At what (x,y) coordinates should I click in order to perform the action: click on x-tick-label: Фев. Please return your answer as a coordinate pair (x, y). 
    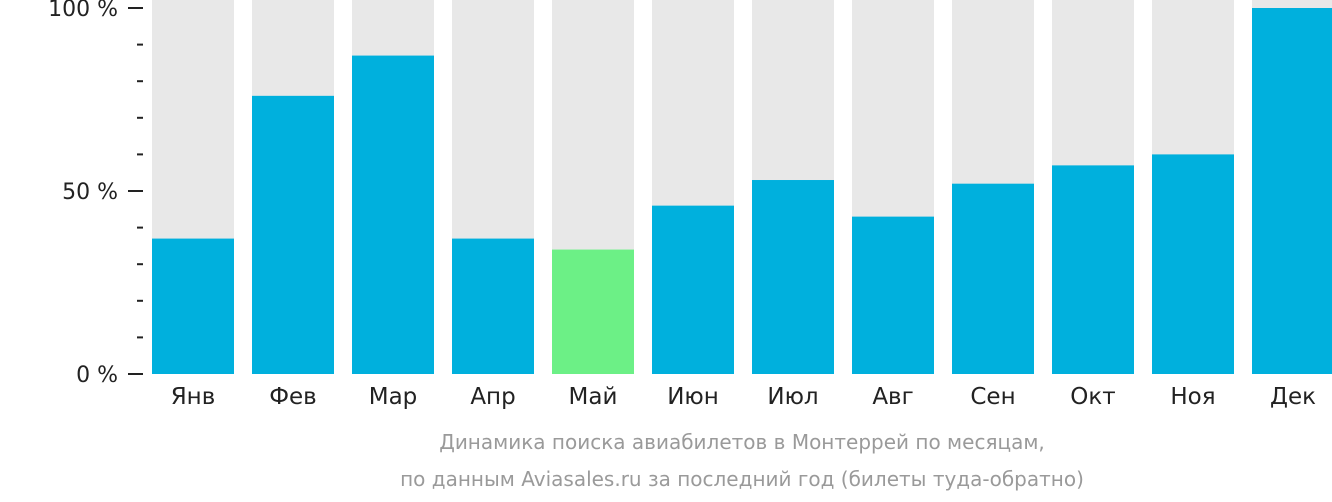
    Looking at the image, I should click on (293, 397).